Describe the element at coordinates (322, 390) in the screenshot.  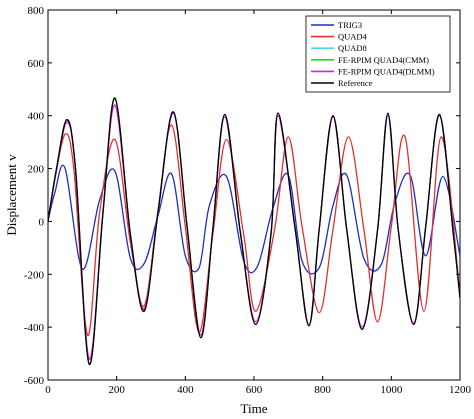
I see `x-tick-label: 800` at that location.